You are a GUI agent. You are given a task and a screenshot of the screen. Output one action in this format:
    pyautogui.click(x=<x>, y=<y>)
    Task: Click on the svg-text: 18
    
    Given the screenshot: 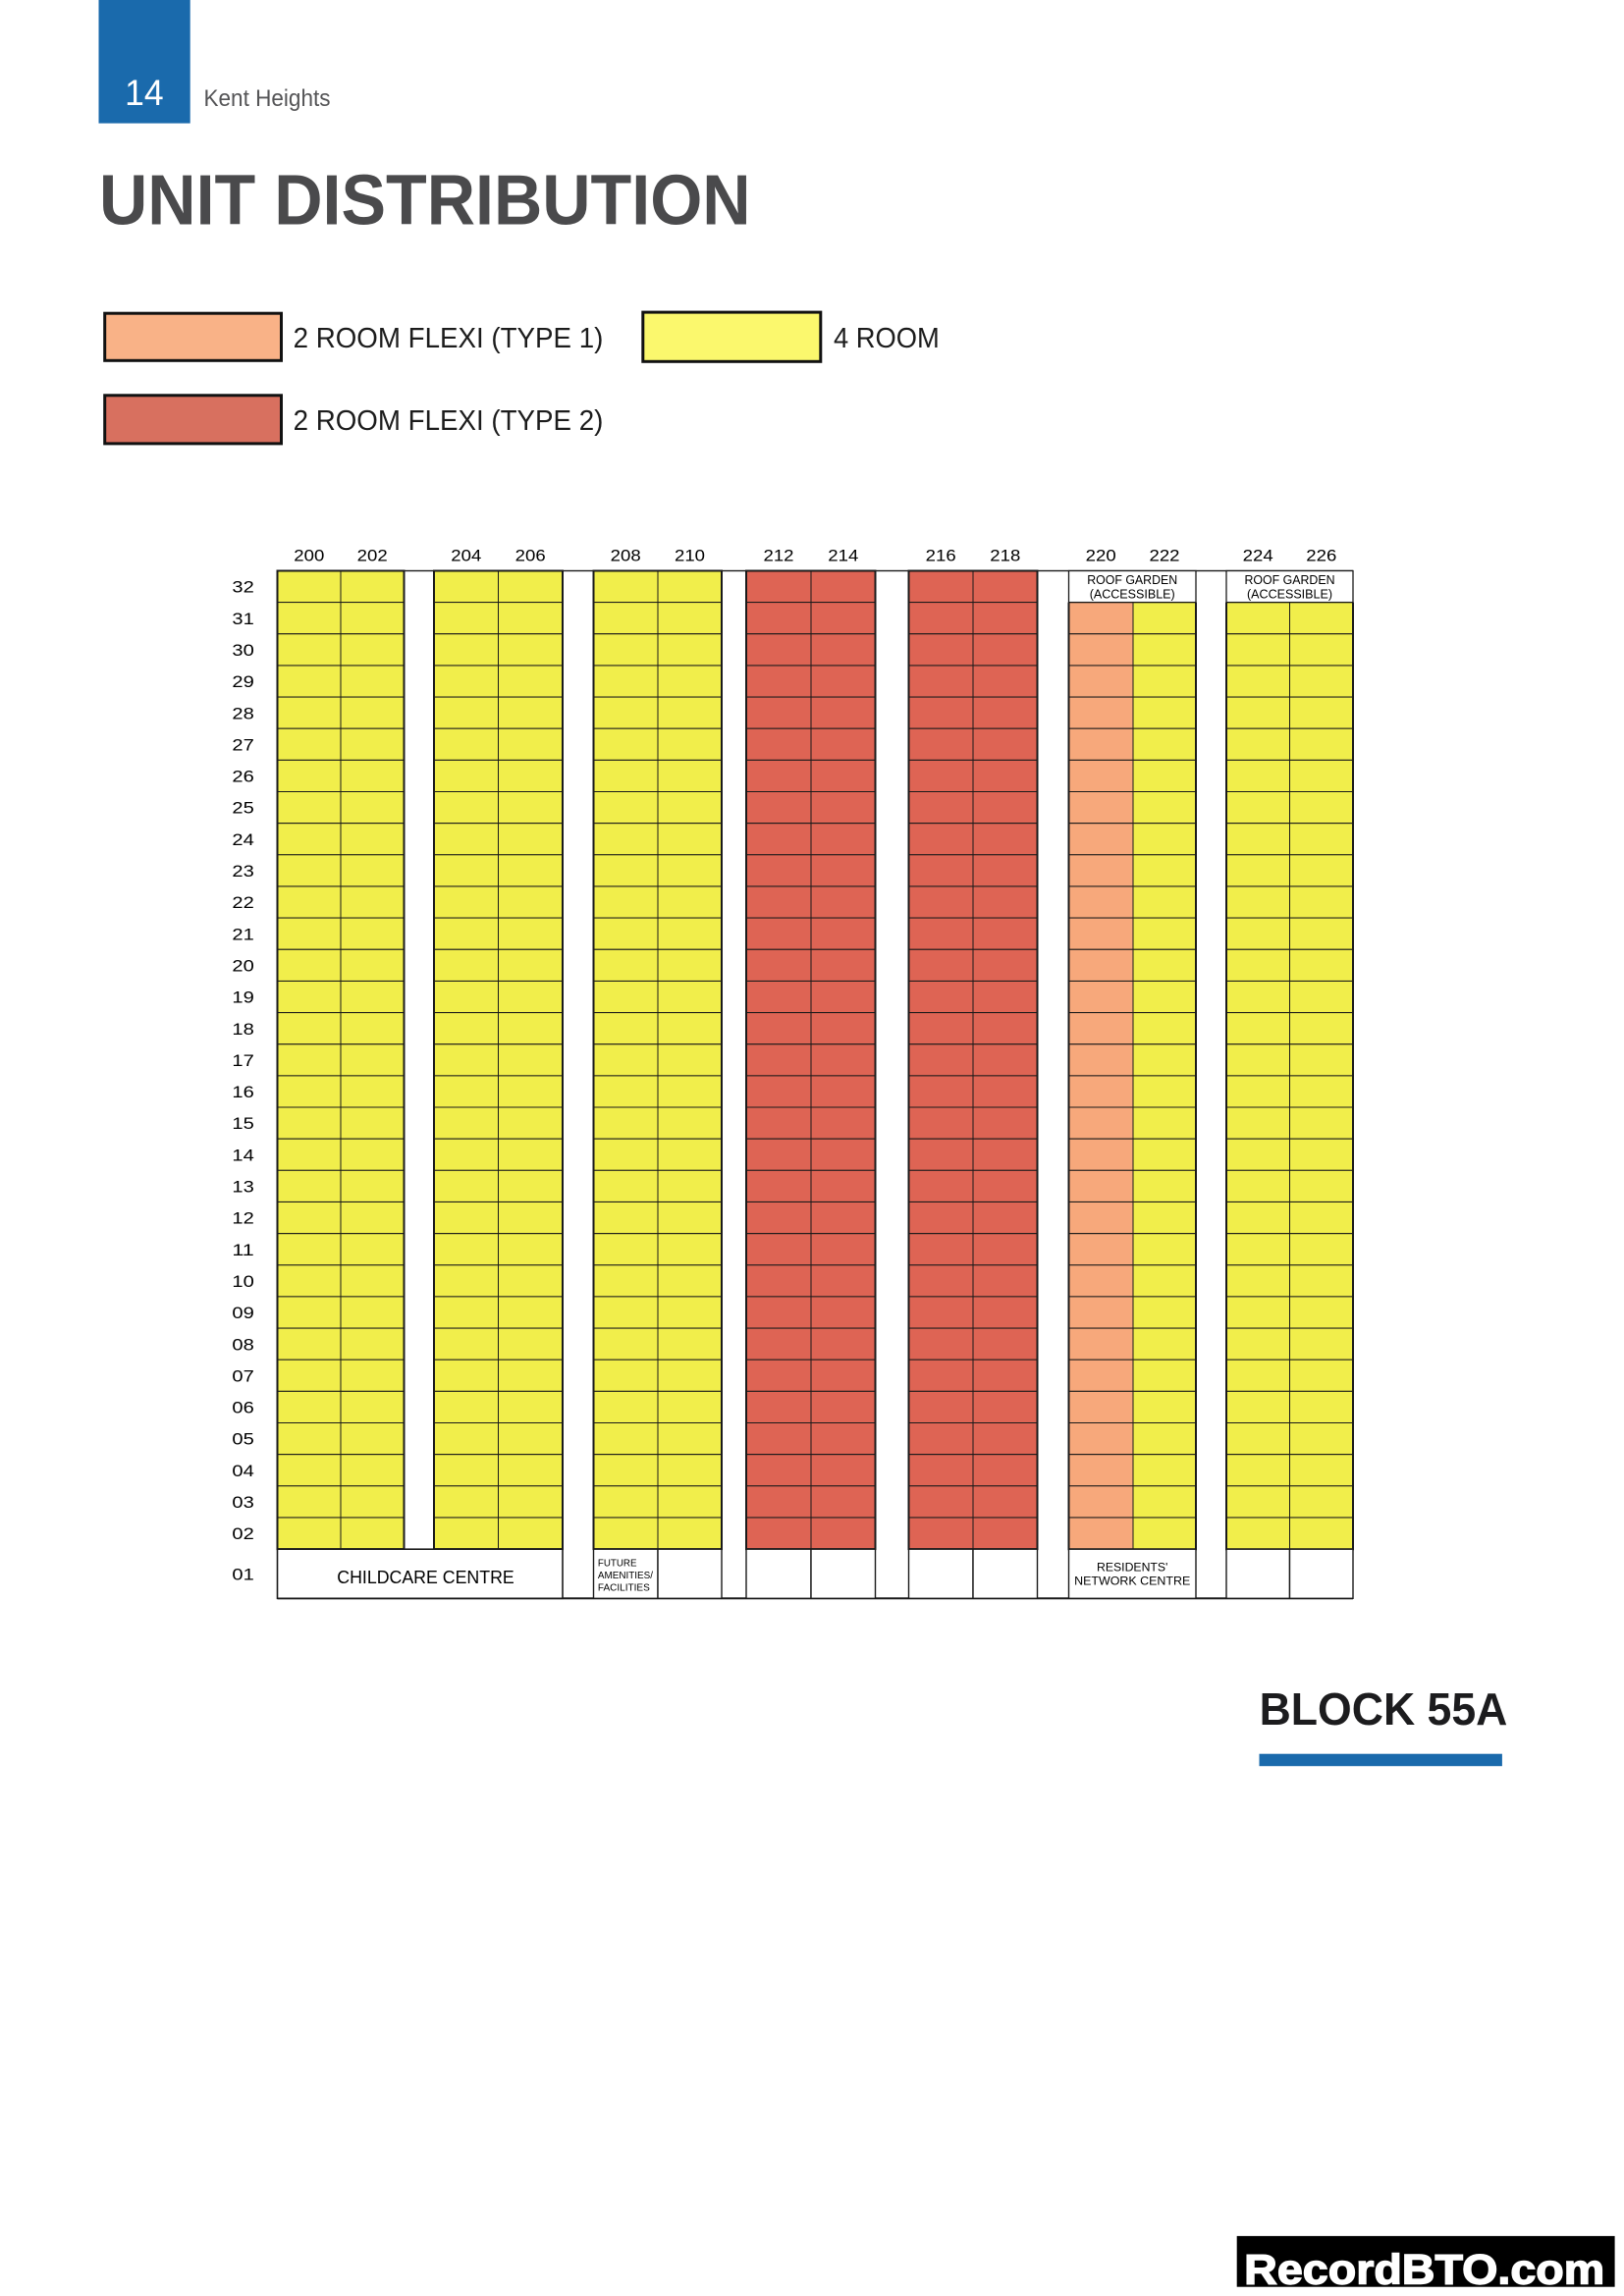 What is the action you would take?
    pyautogui.click(x=242, y=1030)
    